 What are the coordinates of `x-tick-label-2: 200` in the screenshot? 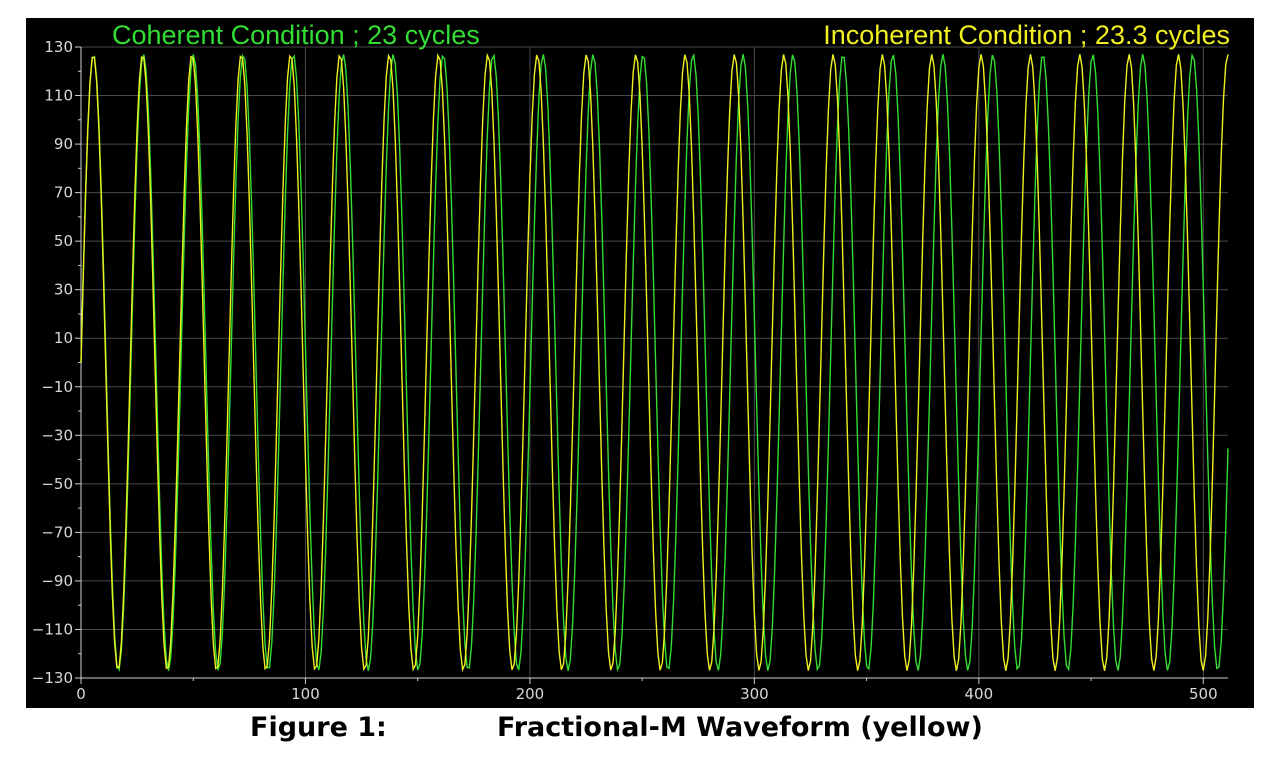 It's located at (530, 694).